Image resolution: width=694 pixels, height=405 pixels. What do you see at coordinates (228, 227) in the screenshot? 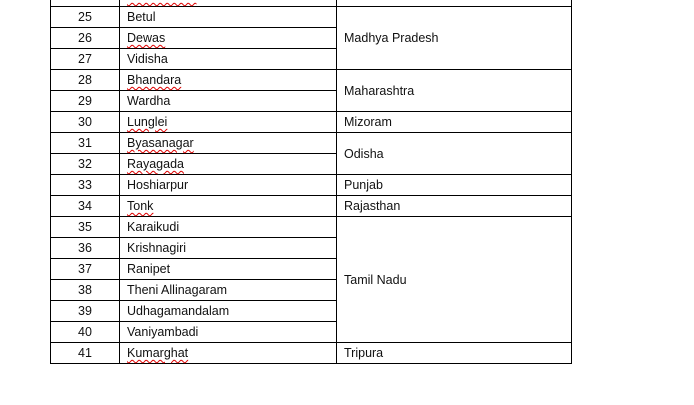
I see `district-cell: Karaikudi` at bounding box center [228, 227].